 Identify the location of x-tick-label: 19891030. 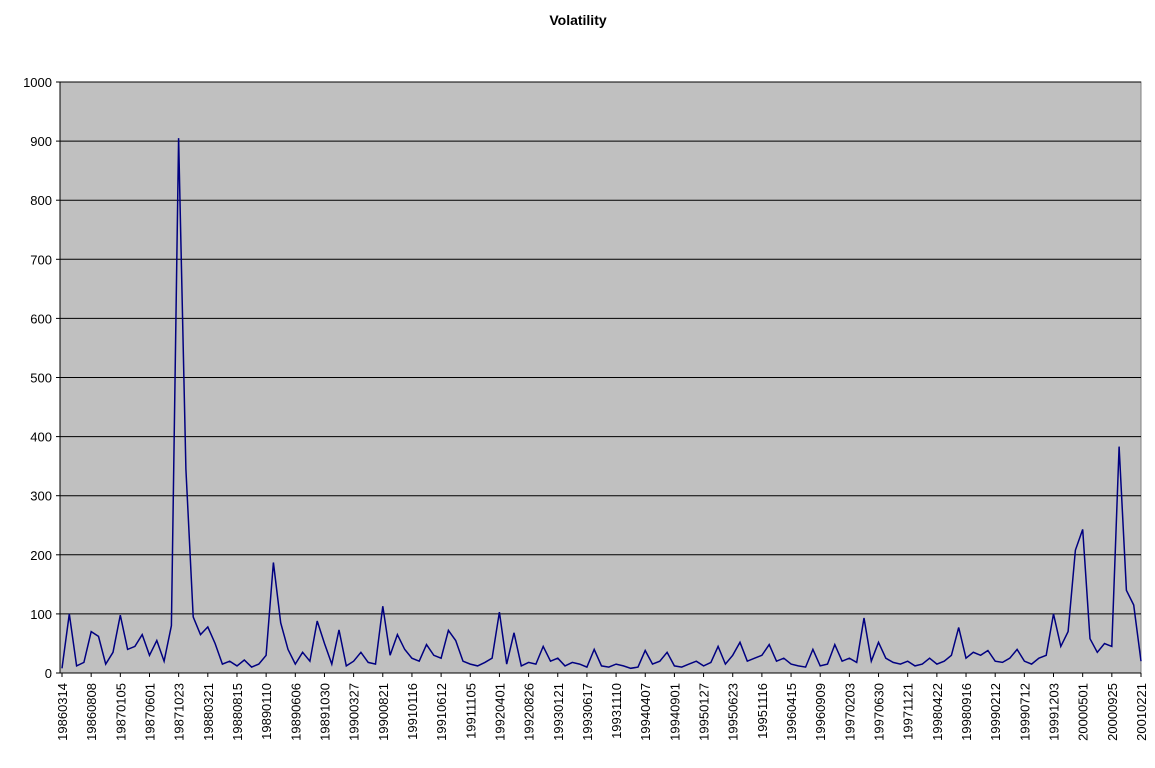
(324, 712).